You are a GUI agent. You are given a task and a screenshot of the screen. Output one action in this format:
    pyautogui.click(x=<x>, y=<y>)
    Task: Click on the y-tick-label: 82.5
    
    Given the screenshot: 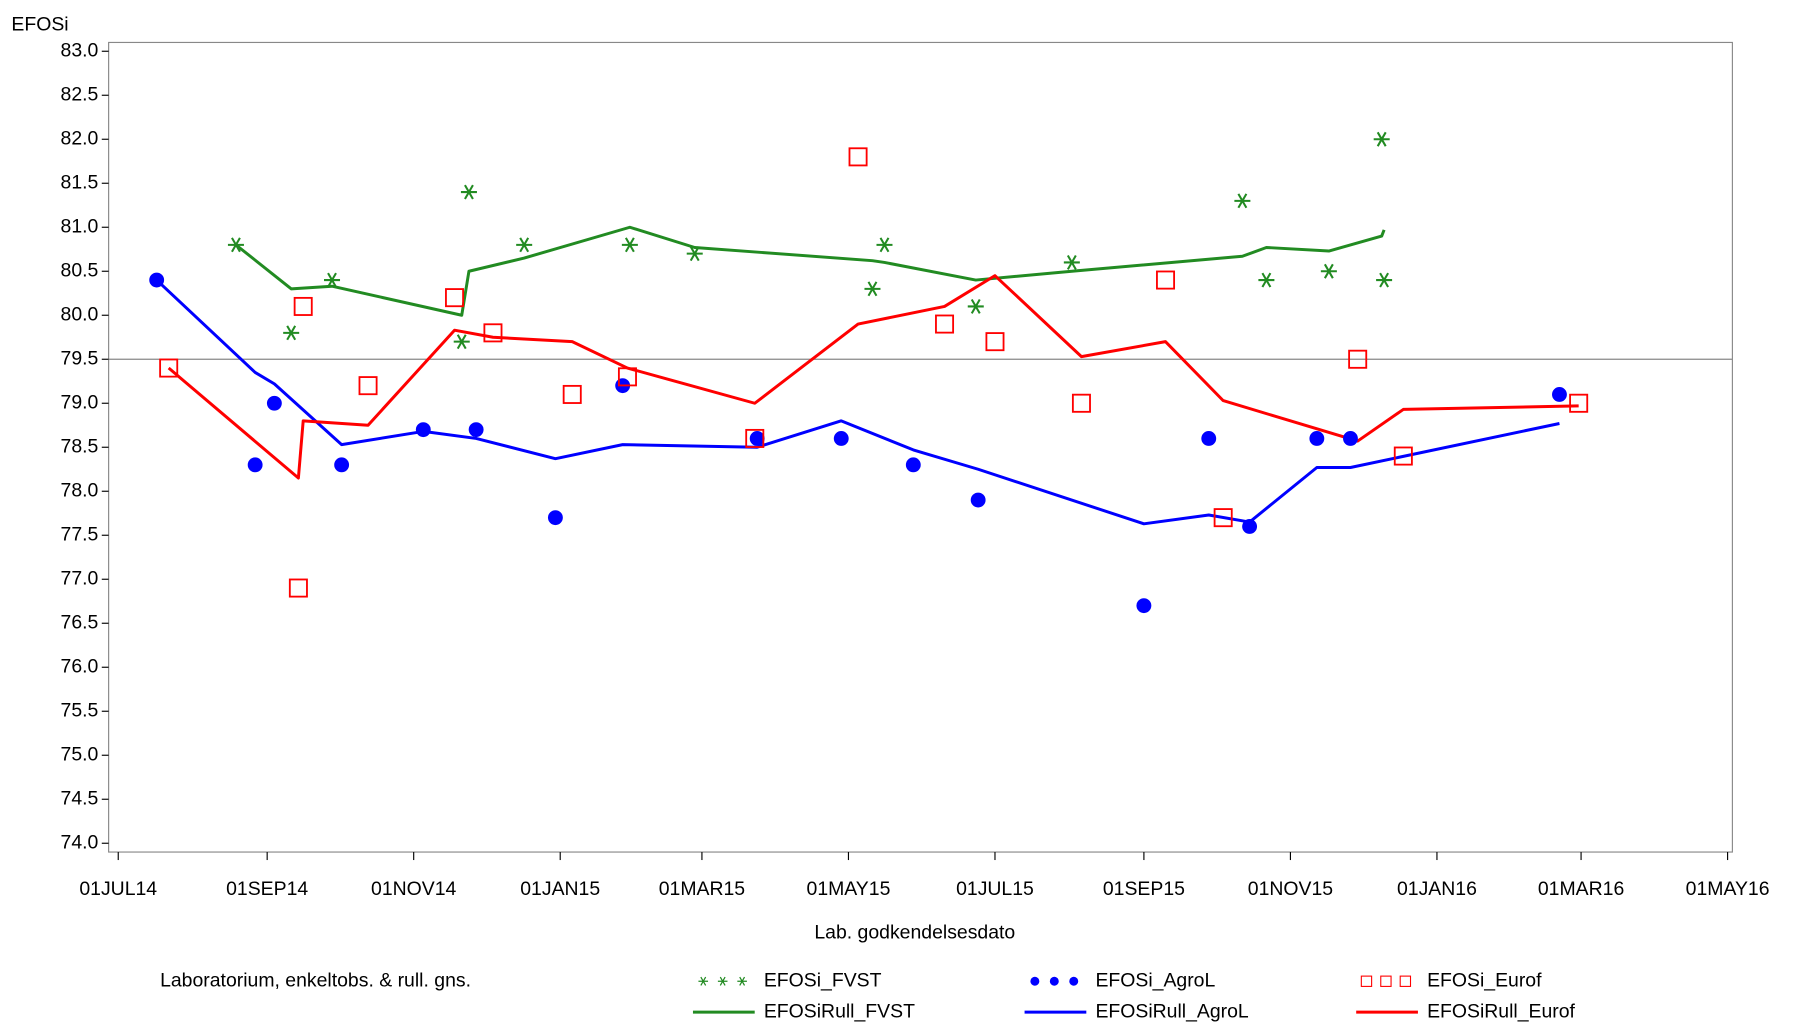 What is the action you would take?
    pyautogui.click(x=80, y=94)
    